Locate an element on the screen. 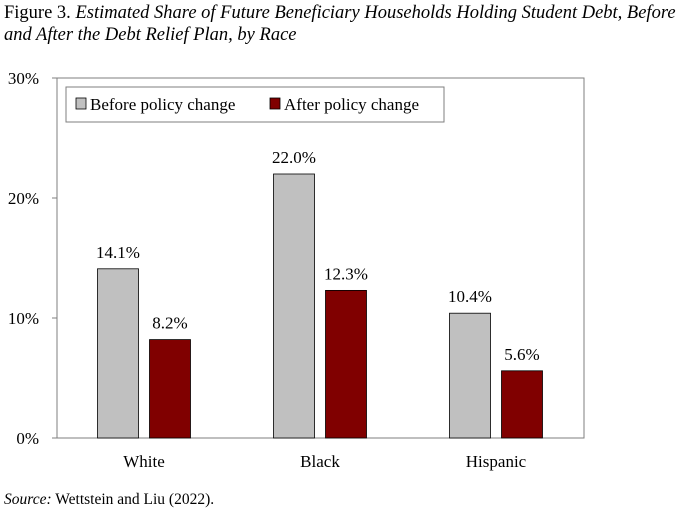 Image resolution: width=700 pixels, height=514 pixels. source-note: Source: Wettstein and Liu (2022). is located at coordinates (109, 500).